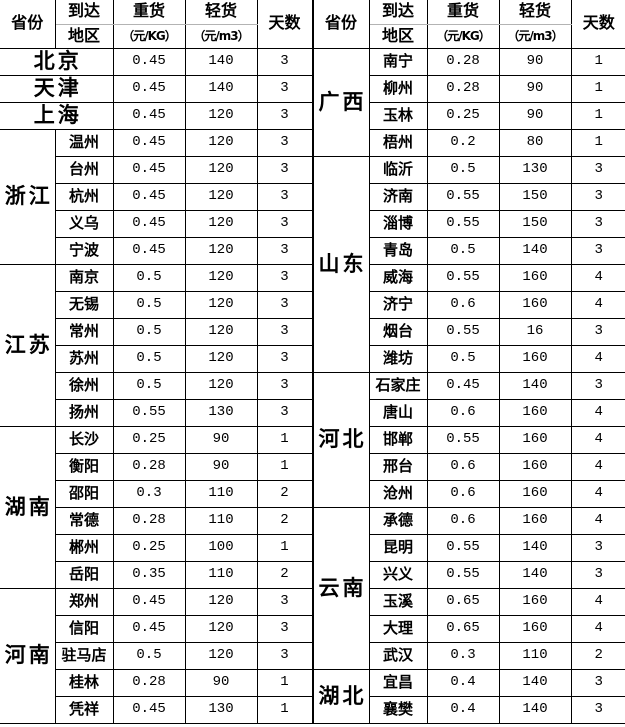 This screenshot has height=727, width=625. Describe the element at coordinates (398, 682) in the screenshot. I see `city-cell: 宜昌` at that location.